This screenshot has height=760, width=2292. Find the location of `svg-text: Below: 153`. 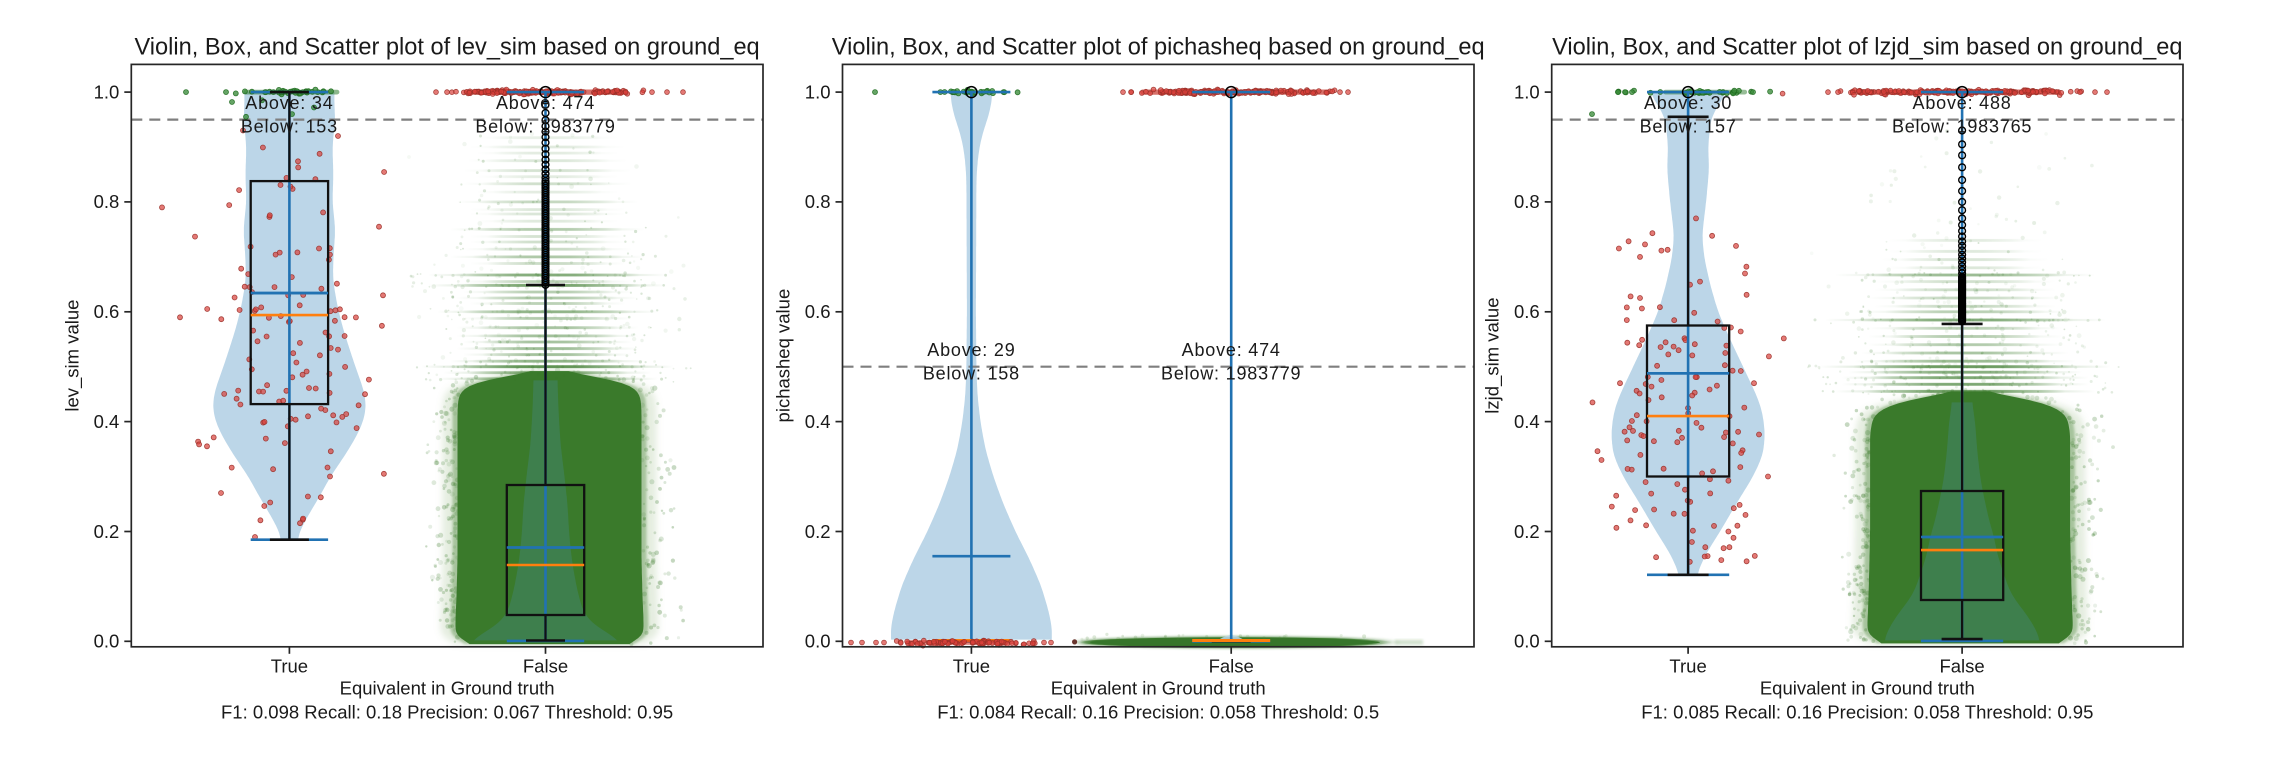

svg-text: Below: 153 is located at coordinates (289, 127).